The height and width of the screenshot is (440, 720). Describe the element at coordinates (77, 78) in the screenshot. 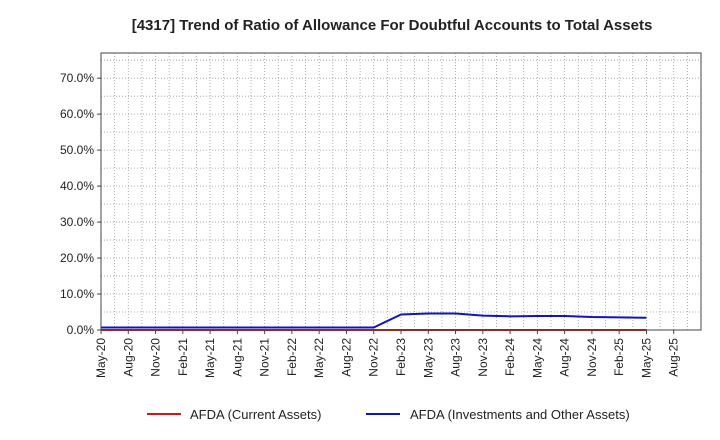

I see `y-tick-label: 70.0%` at that location.